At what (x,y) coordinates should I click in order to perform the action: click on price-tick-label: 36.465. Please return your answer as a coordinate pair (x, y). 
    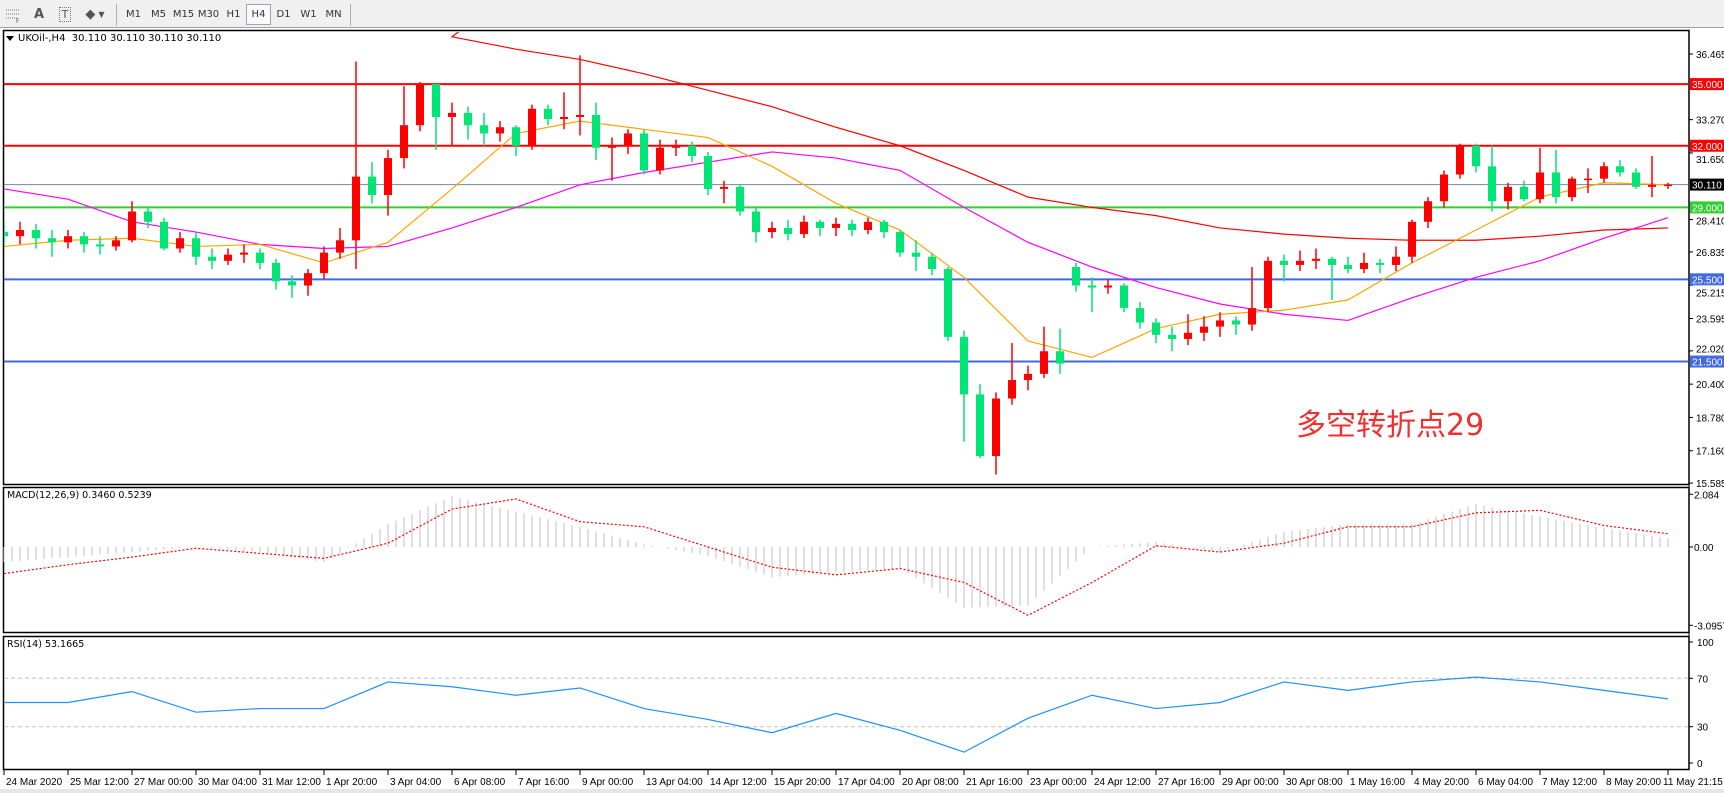
    Looking at the image, I should click on (1710, 55).